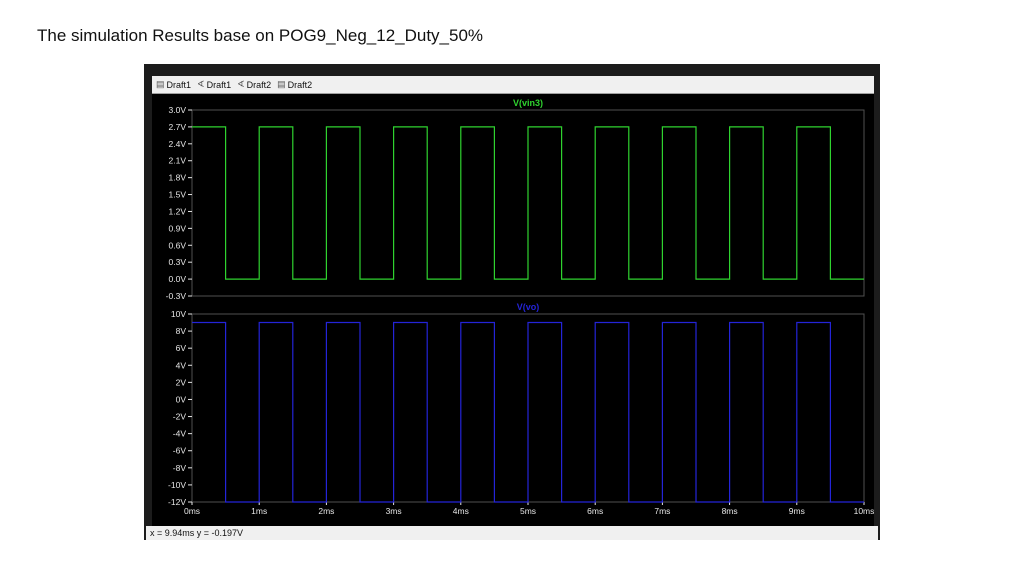 The width and height of the screenshot is (1024, 576). What do you see at coordinates (178, 262) in the screenshot?
I see `y-tick-label-top: 0.3V` at bounding box center [178, 262].